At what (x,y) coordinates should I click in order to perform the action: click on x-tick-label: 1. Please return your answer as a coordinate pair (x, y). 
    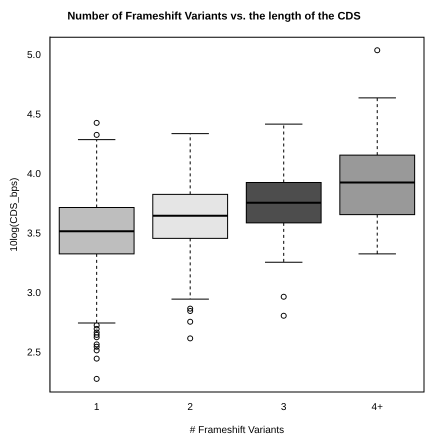
    Looking at the image, I should click on (97, 407).